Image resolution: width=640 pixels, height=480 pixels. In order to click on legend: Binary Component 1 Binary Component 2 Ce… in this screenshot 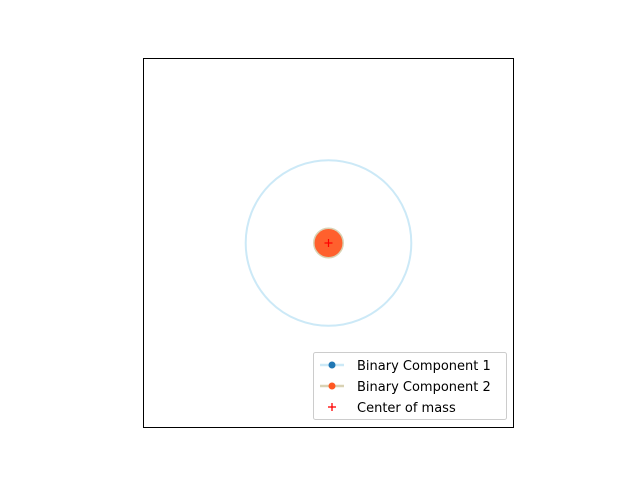, I will do `click(410, 386)`.